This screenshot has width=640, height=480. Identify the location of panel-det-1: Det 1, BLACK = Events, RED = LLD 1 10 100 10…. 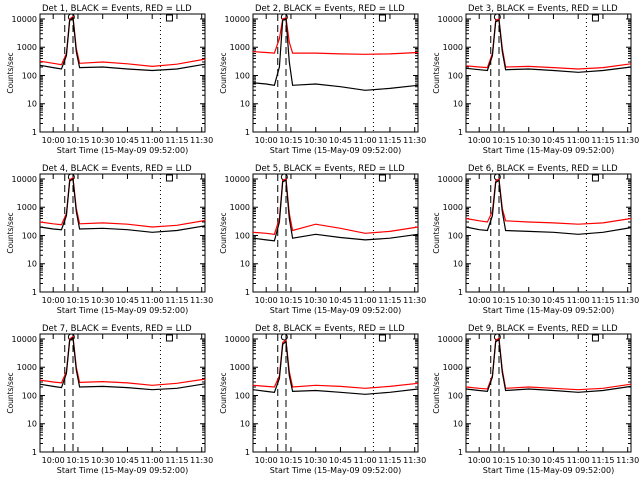
(109, 79).